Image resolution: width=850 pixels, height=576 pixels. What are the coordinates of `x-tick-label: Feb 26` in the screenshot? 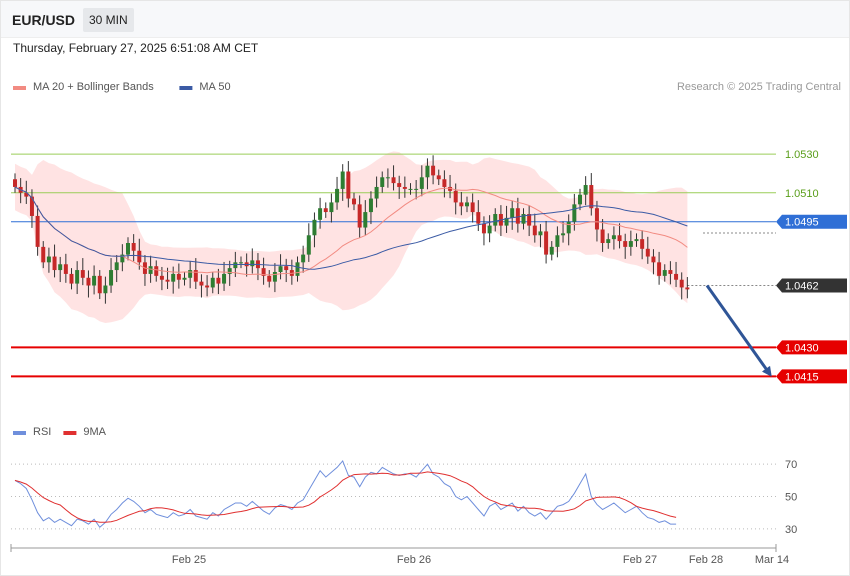 It's located at (414, 560).